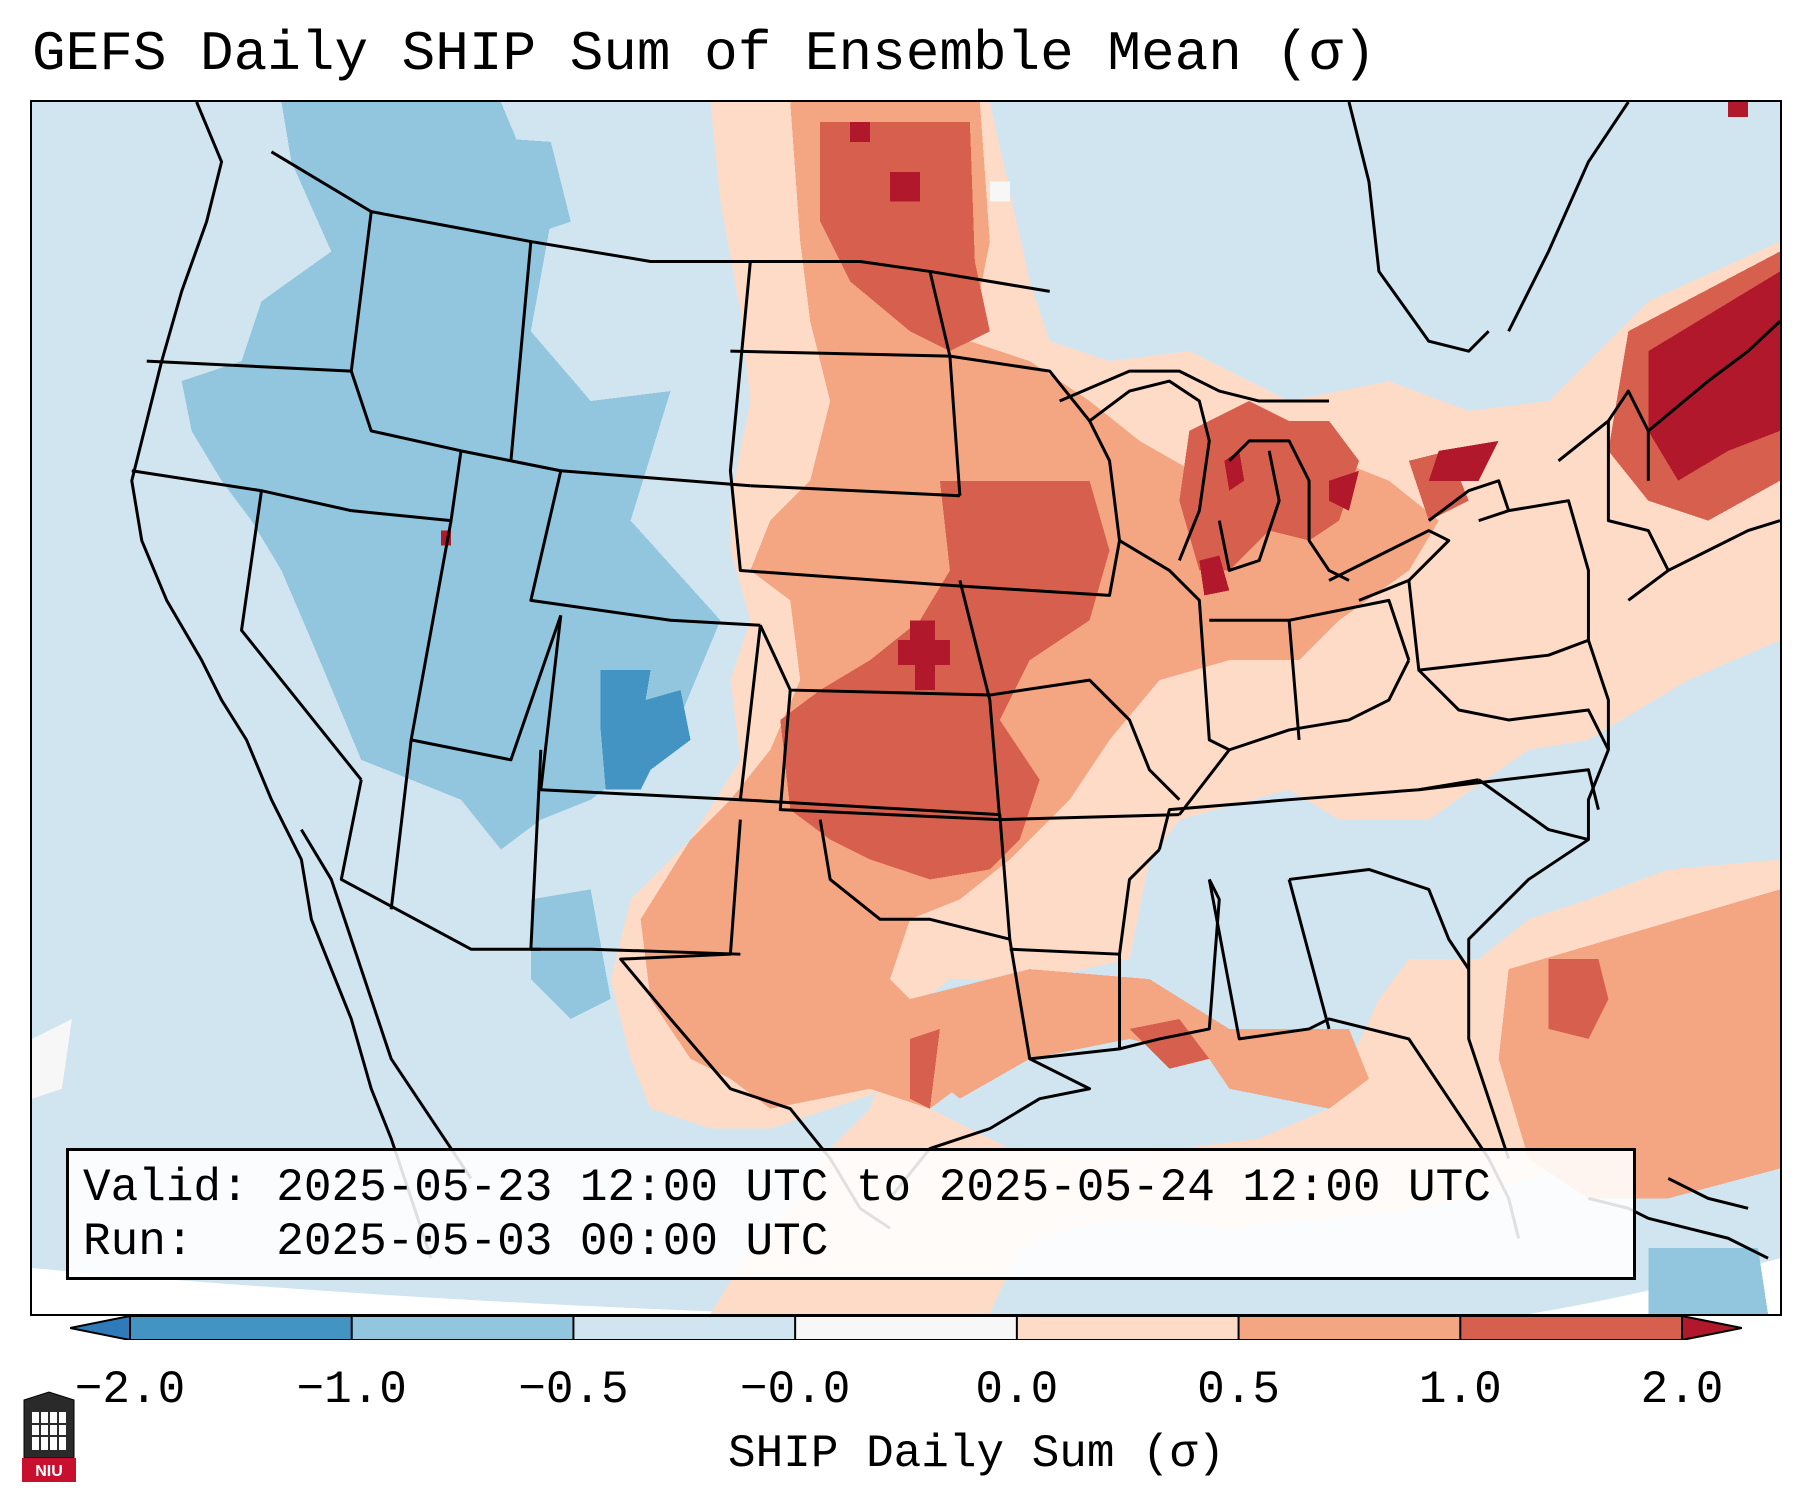  What do you see at coordinates (49, 1436) in the screenshot?
I see `university-shield-icon: NIU` at bounding box center [49, 1436].